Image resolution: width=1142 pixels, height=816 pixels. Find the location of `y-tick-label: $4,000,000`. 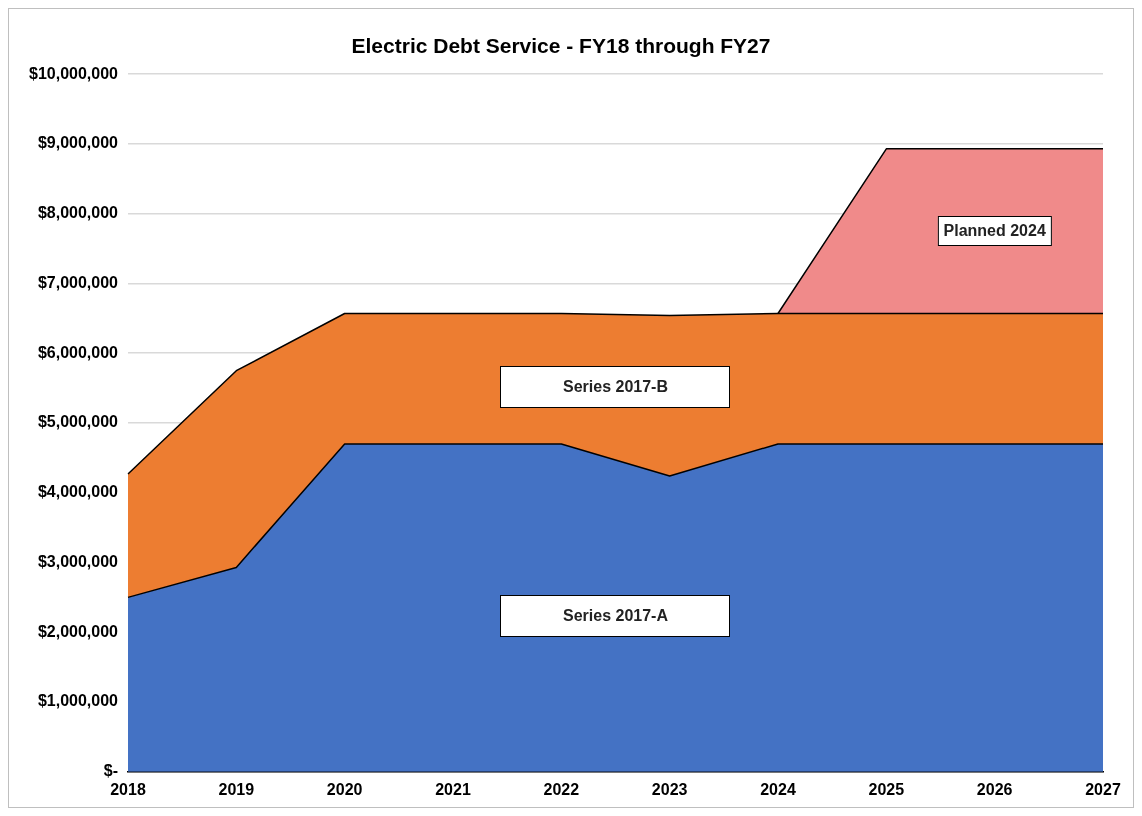

y-tick-label: $4,000,000 is located at coordinates (78, 492).